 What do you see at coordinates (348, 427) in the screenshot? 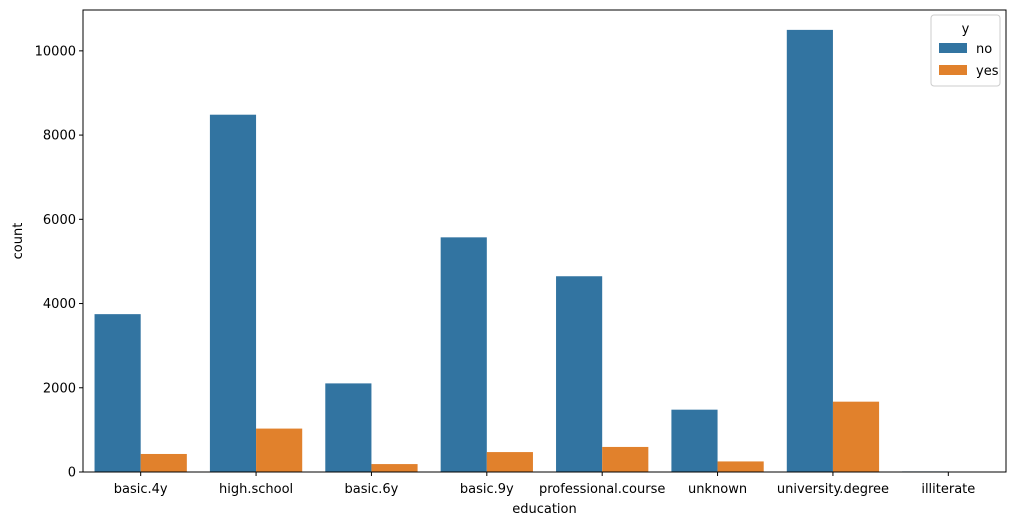
I see `bar-no-basic.6y` at bounding box center [348, 427].